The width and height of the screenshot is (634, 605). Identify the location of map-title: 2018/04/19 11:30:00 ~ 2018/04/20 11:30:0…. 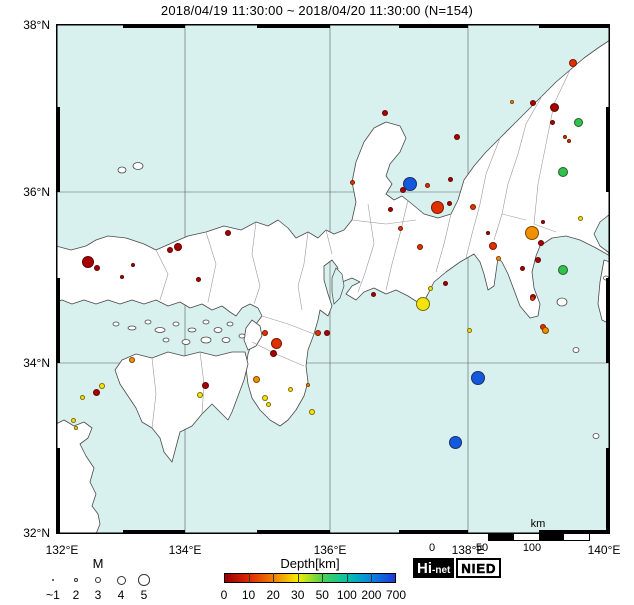
(317, 10).